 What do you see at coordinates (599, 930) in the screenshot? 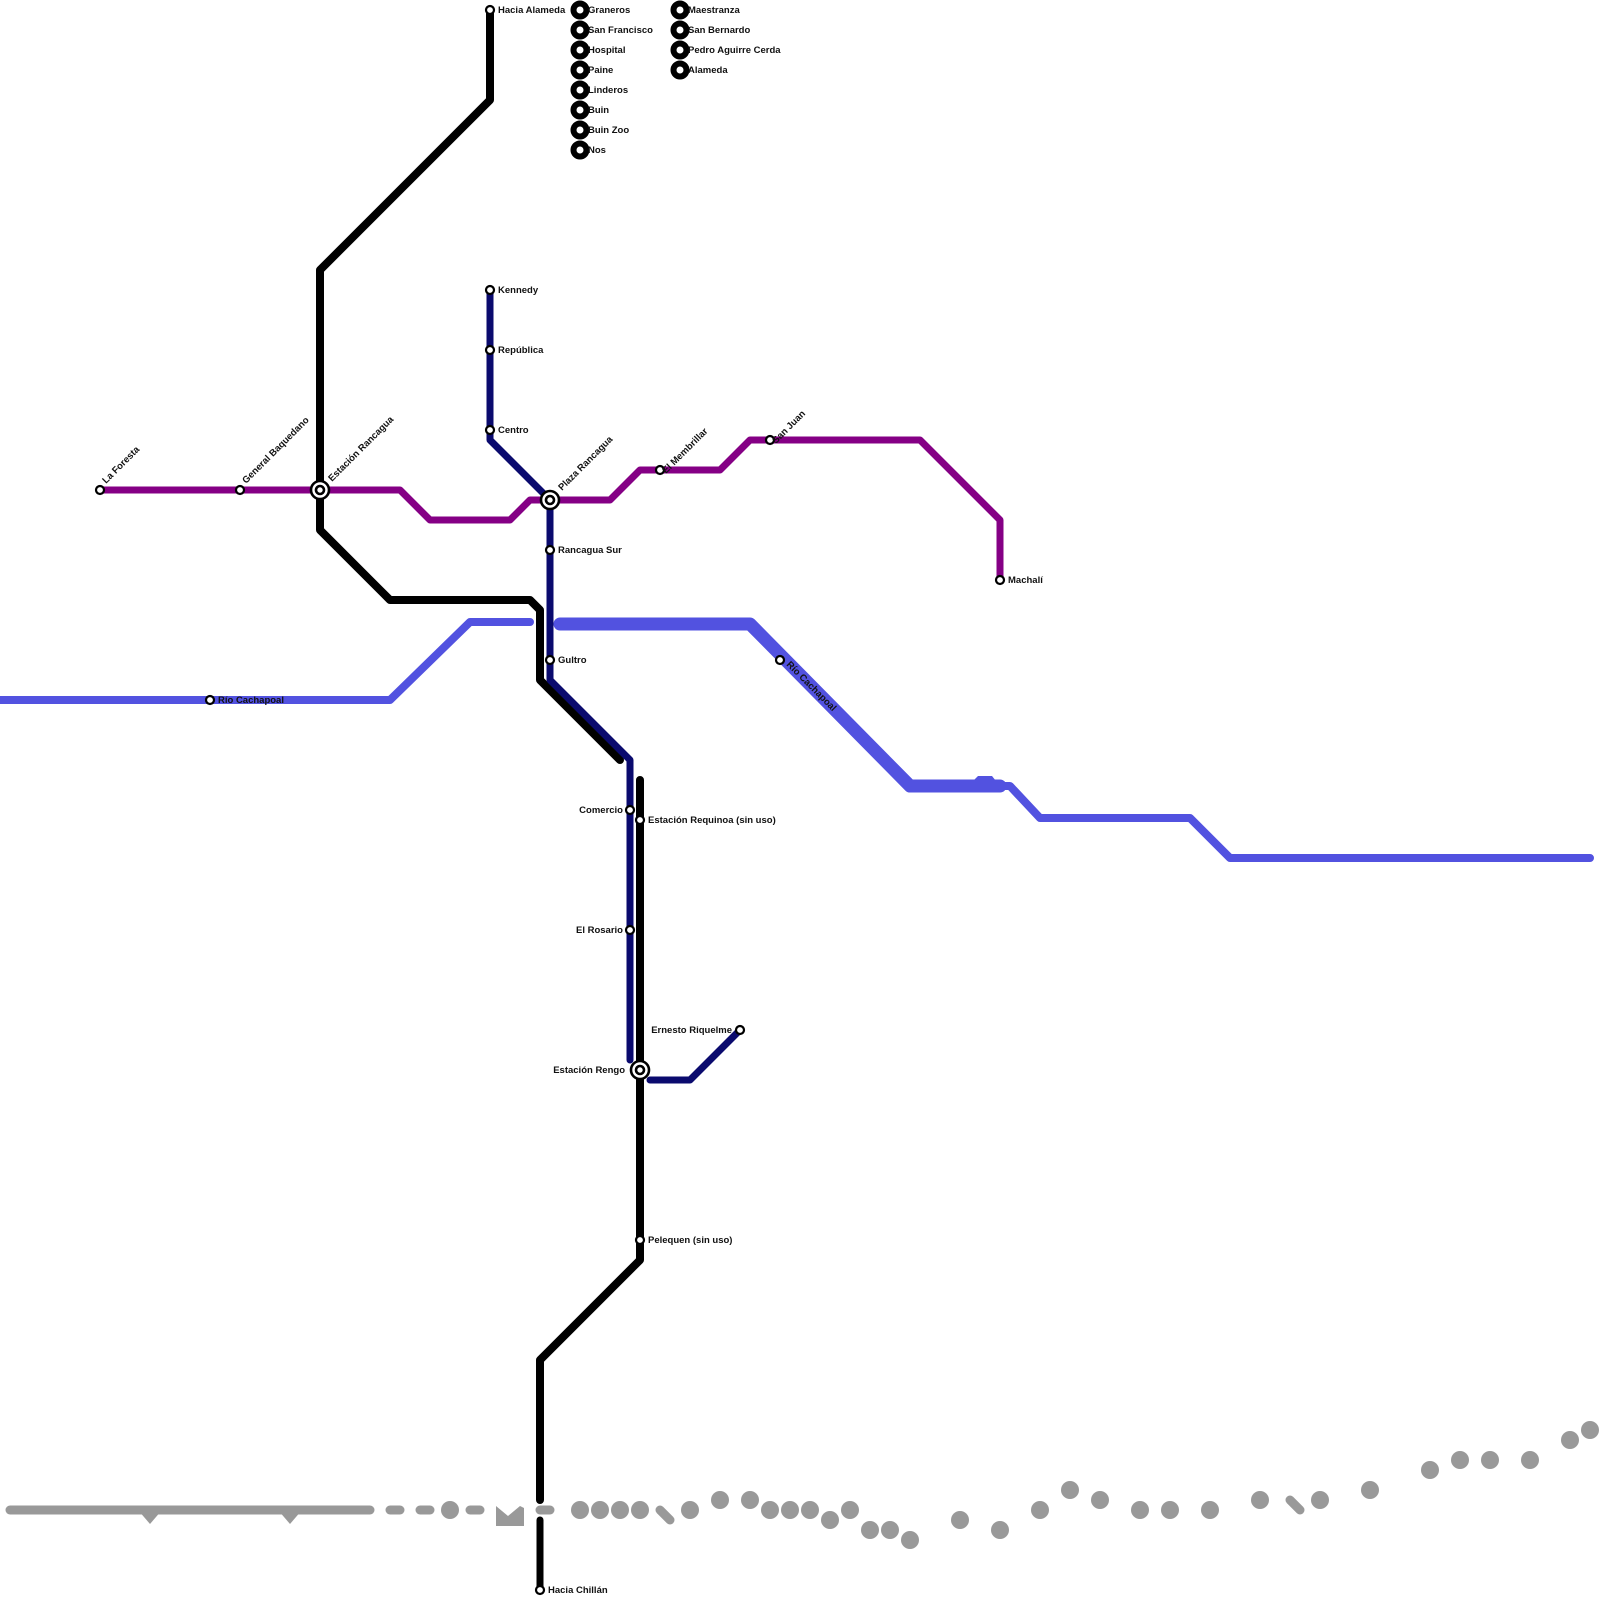
I see `label-el-rosario: El Rosario` at bounding box center [599, 930].